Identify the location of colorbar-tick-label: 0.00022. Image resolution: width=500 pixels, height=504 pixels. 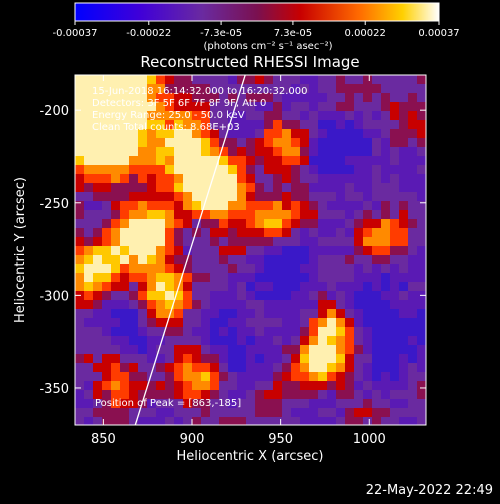
(365, 33).